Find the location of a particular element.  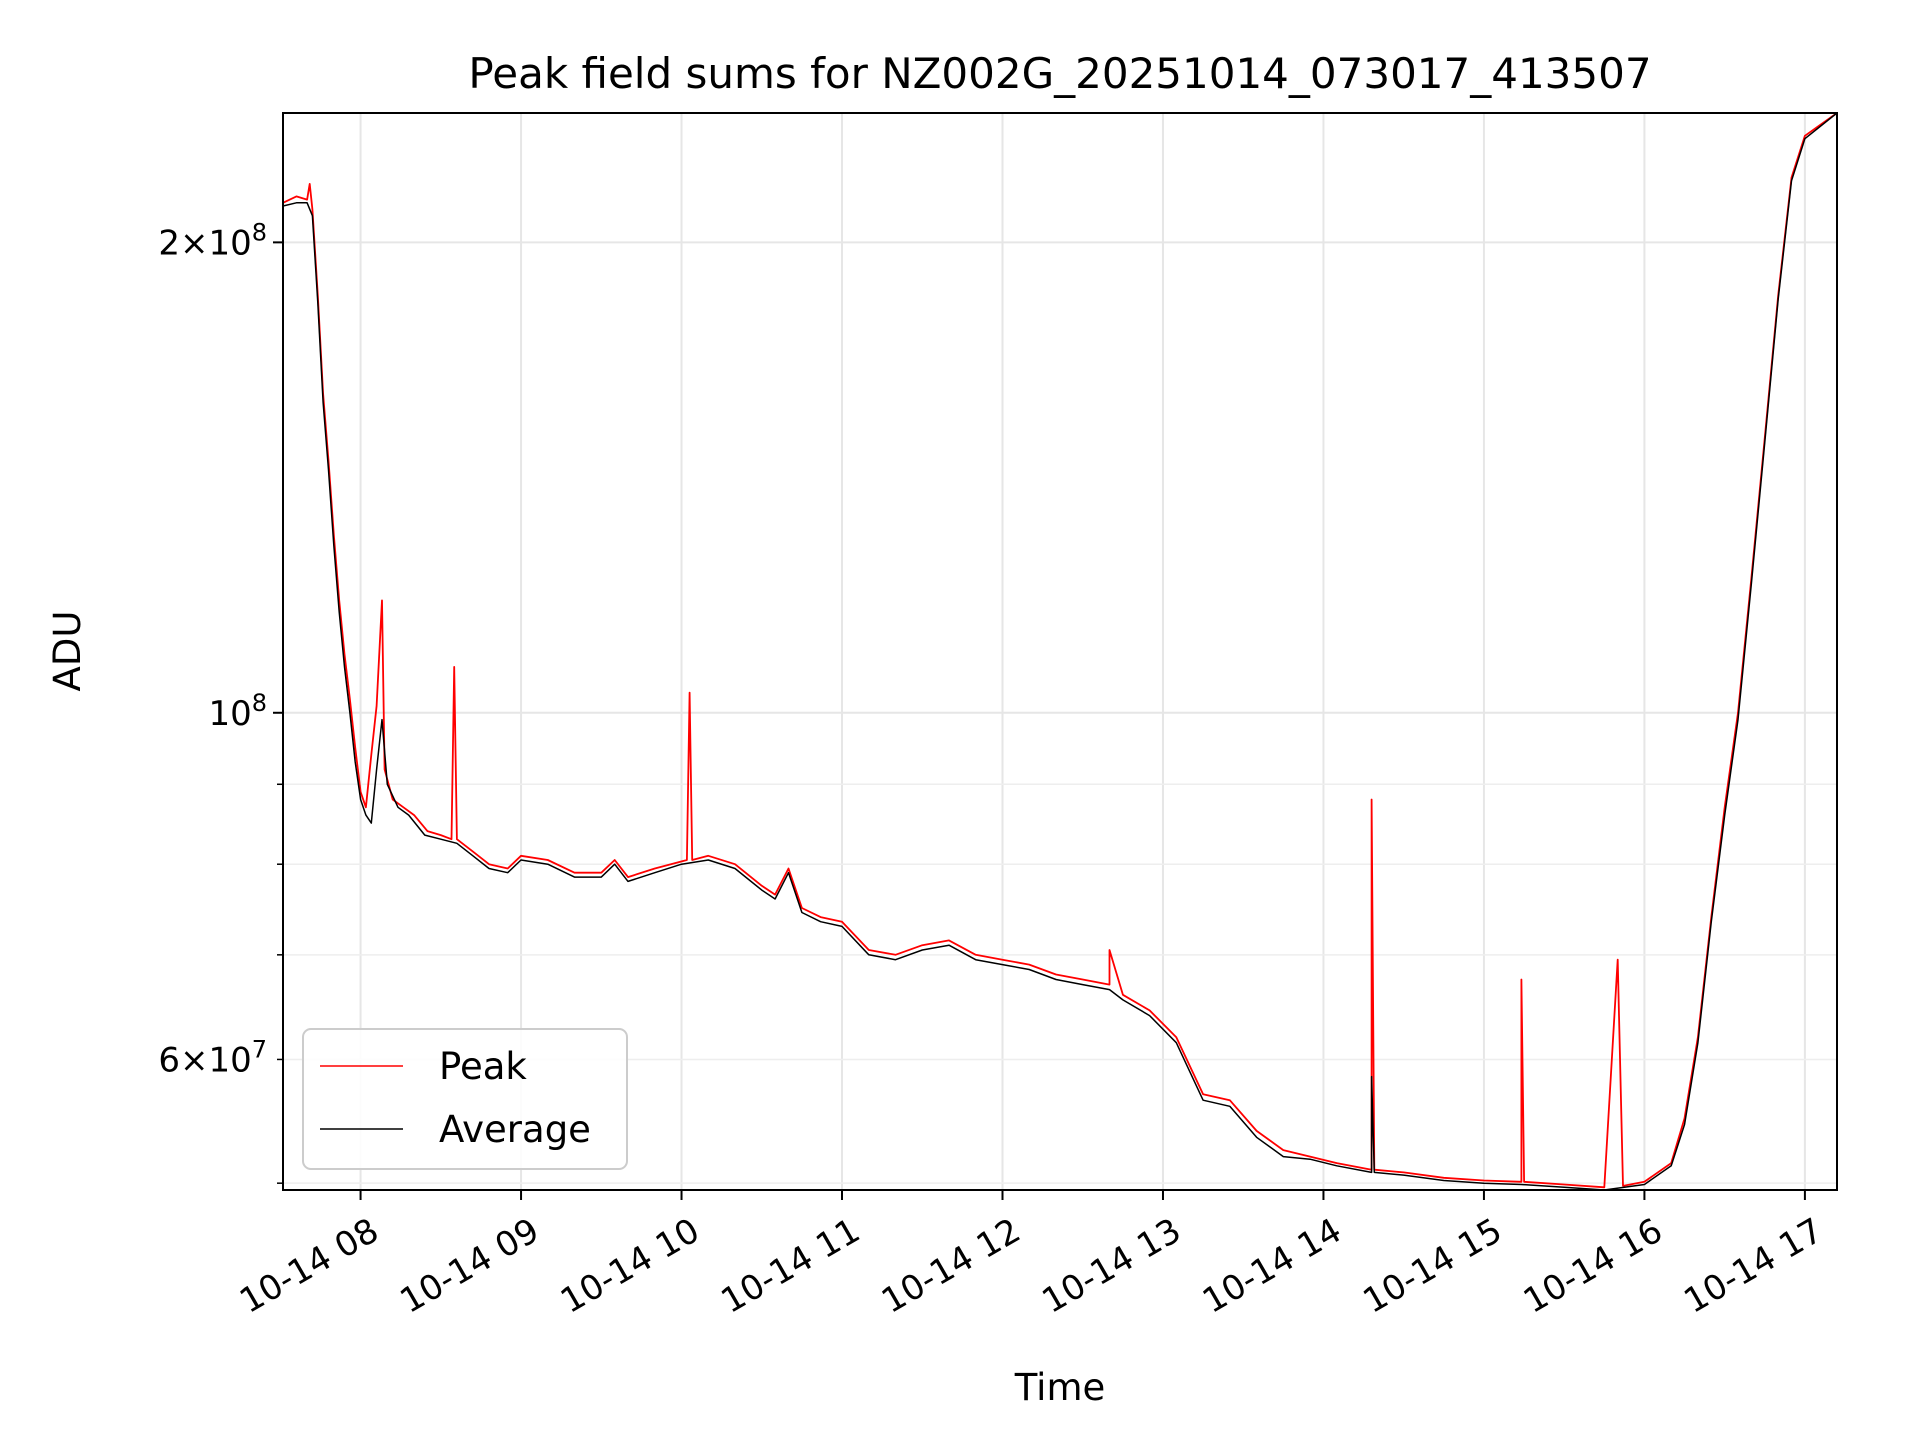

legend-label-peak: Peak is located at coordinates (483, 1066).